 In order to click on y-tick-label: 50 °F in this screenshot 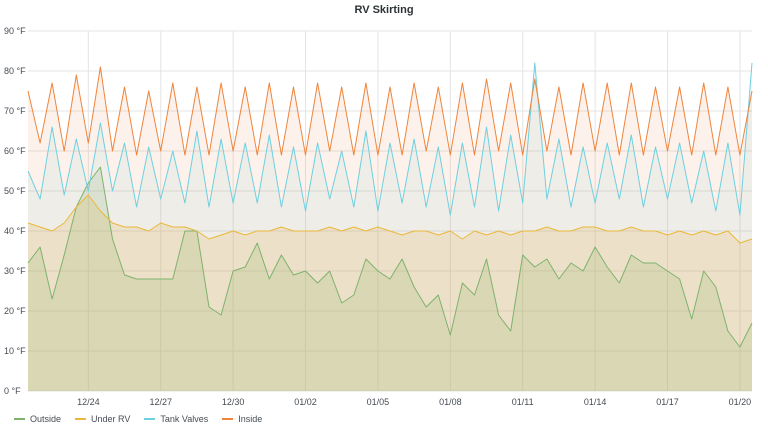, I will do `click(15, 191)`.